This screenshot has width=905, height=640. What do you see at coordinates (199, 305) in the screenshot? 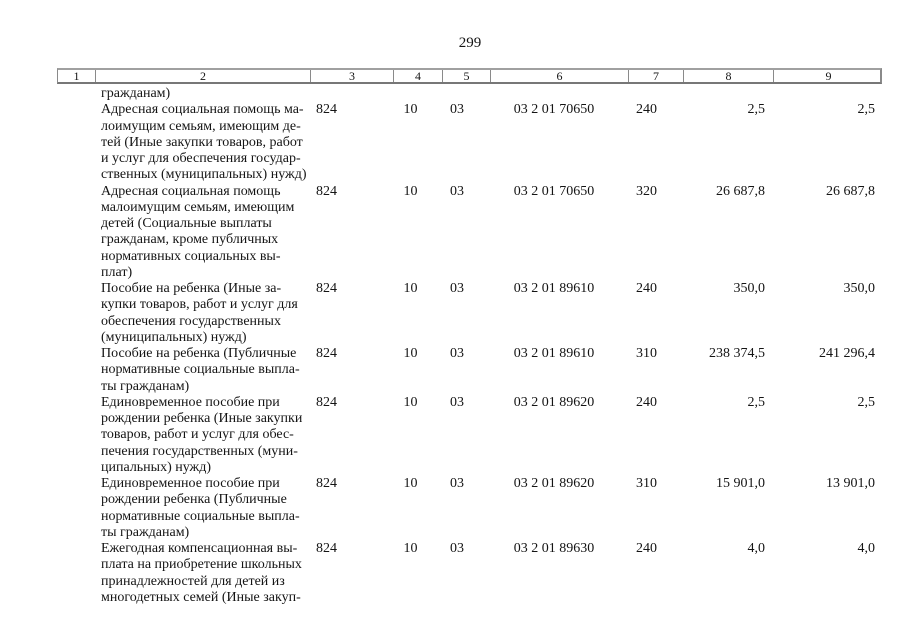
I see `text-line: купки товаров, работ и услуг для` at bounding box center [199, 305].